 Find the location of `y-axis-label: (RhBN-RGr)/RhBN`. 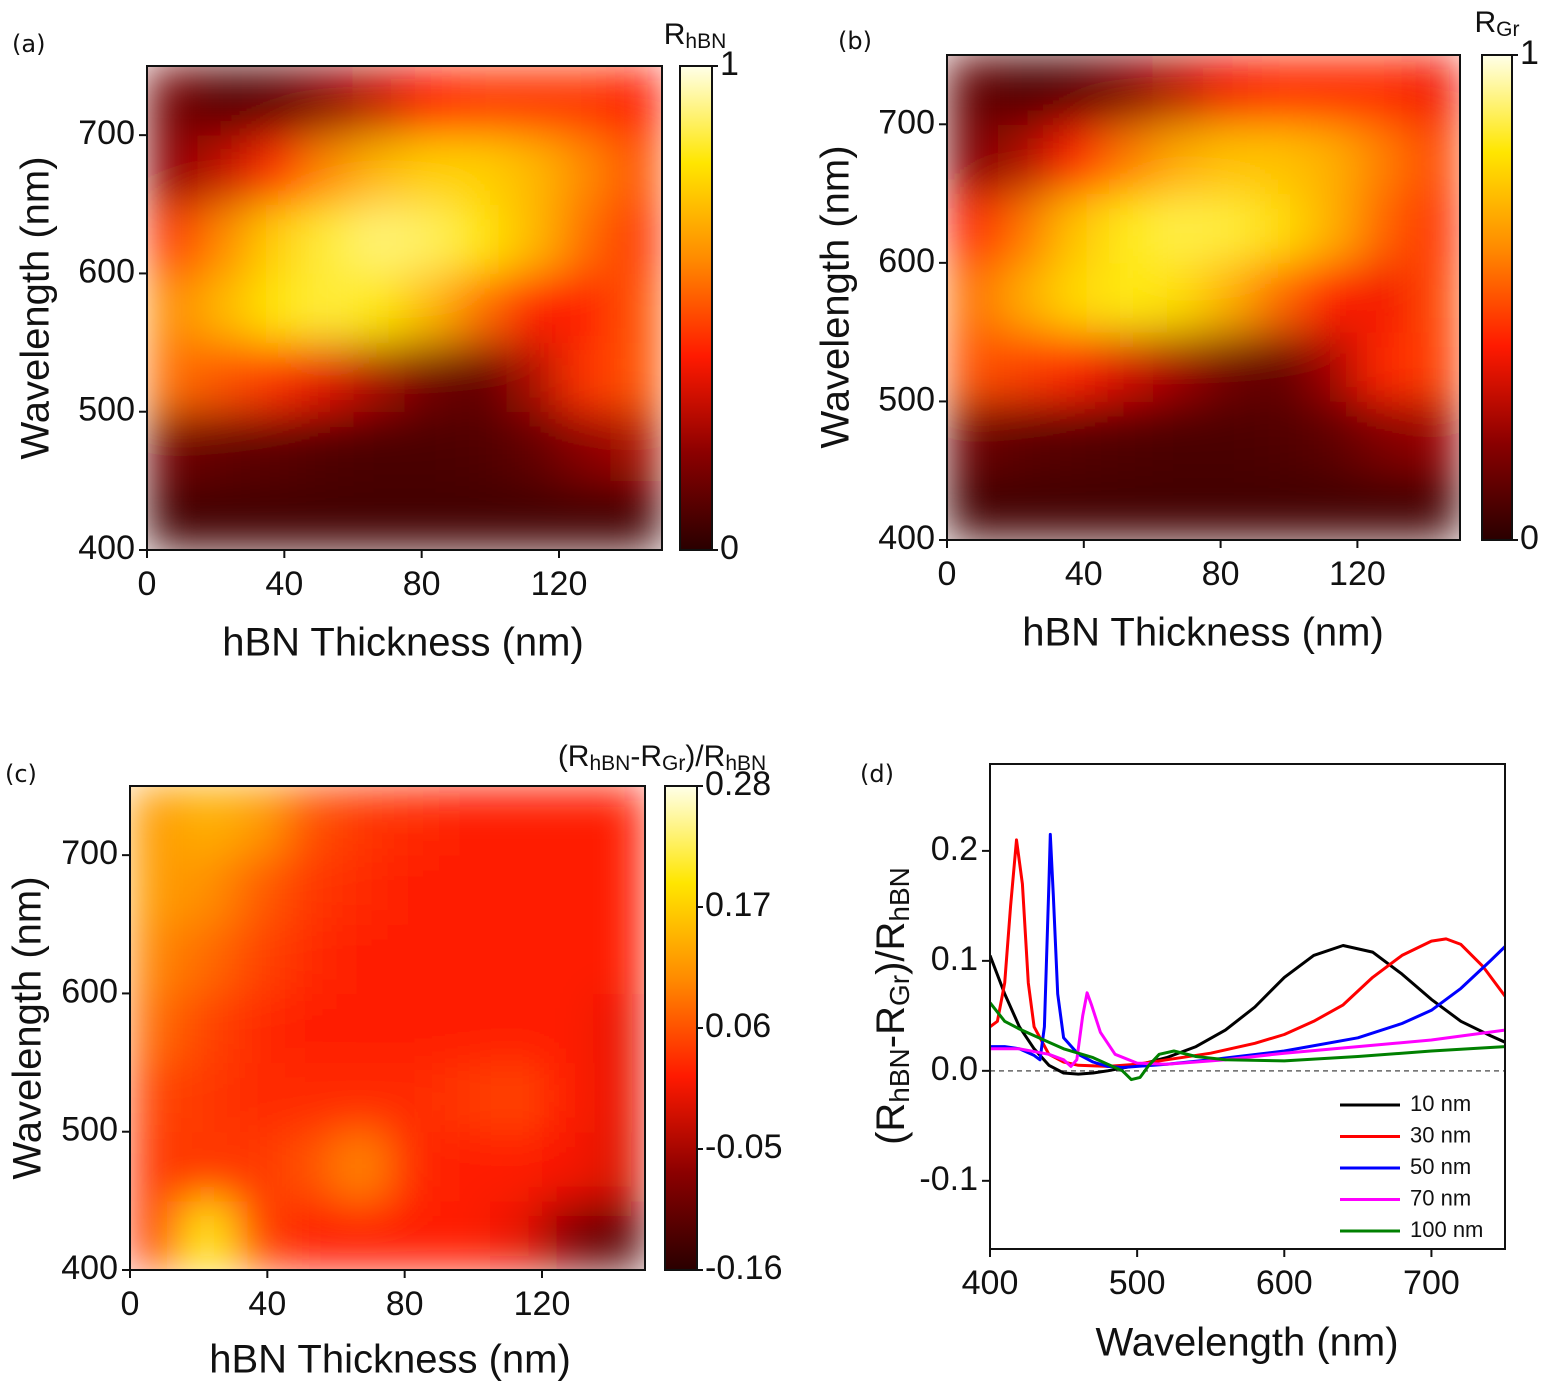

y-axis-label: (RhBN-RGr)/RhBN is located at coordinates (892, 1006).